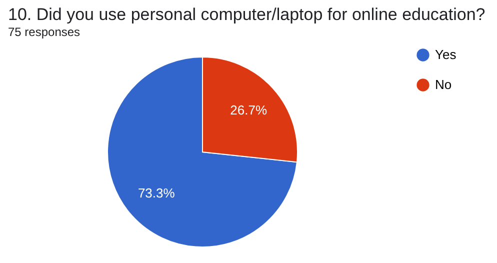  Describe the element at coordinates (247, 14) in the screenshot. I see `chart-title: 10. Did you use personal computer/laptop for online education?` at that location.